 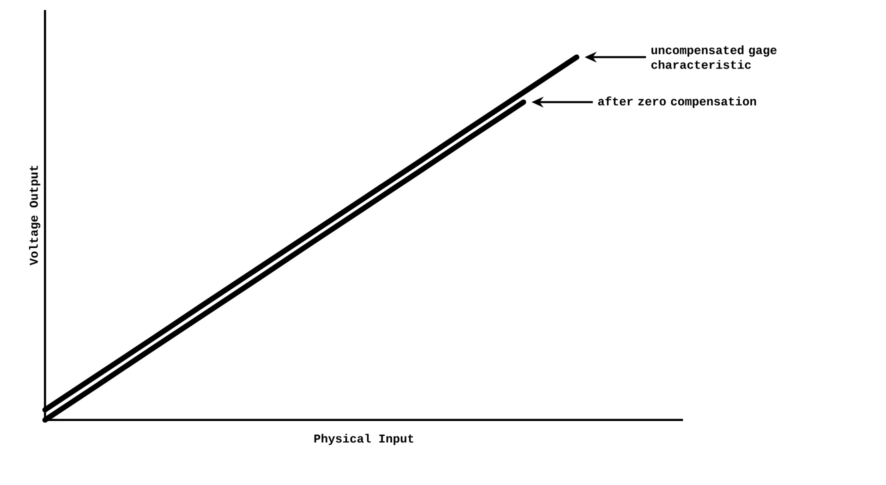 What do you see at coordinates (34, 216) in the screenshot?
I see `y-axis-title: Voltage Output` at bounding box center [34, 216].